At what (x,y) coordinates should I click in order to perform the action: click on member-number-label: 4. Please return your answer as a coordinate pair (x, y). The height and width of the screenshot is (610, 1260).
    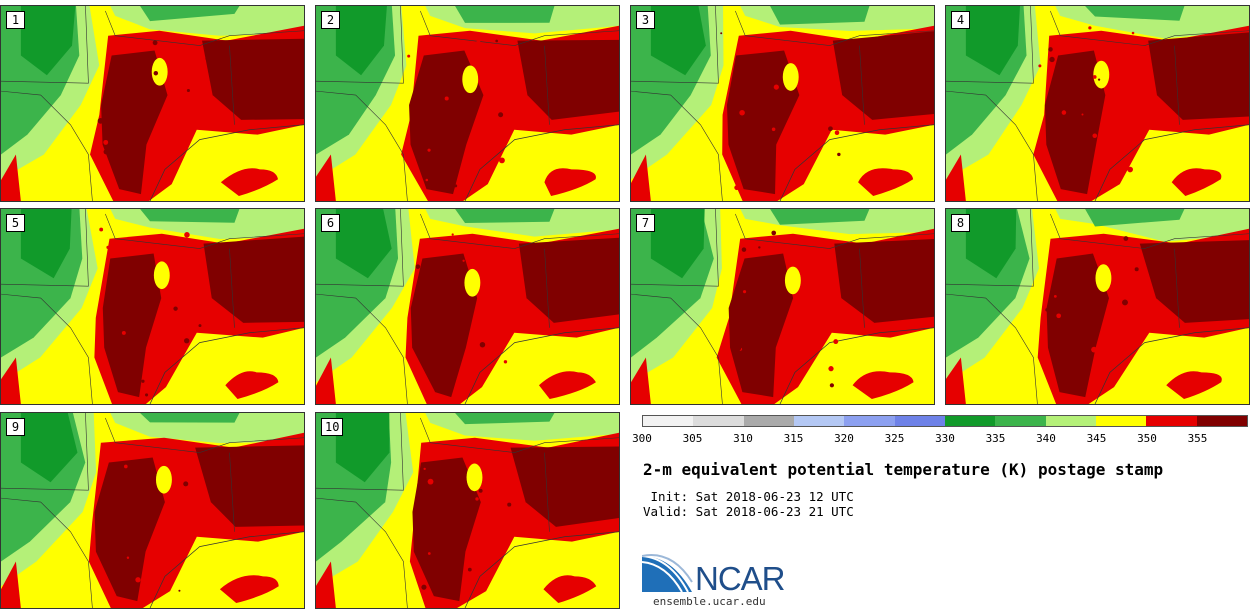
    Looking at the image, I should click on (960, 20).